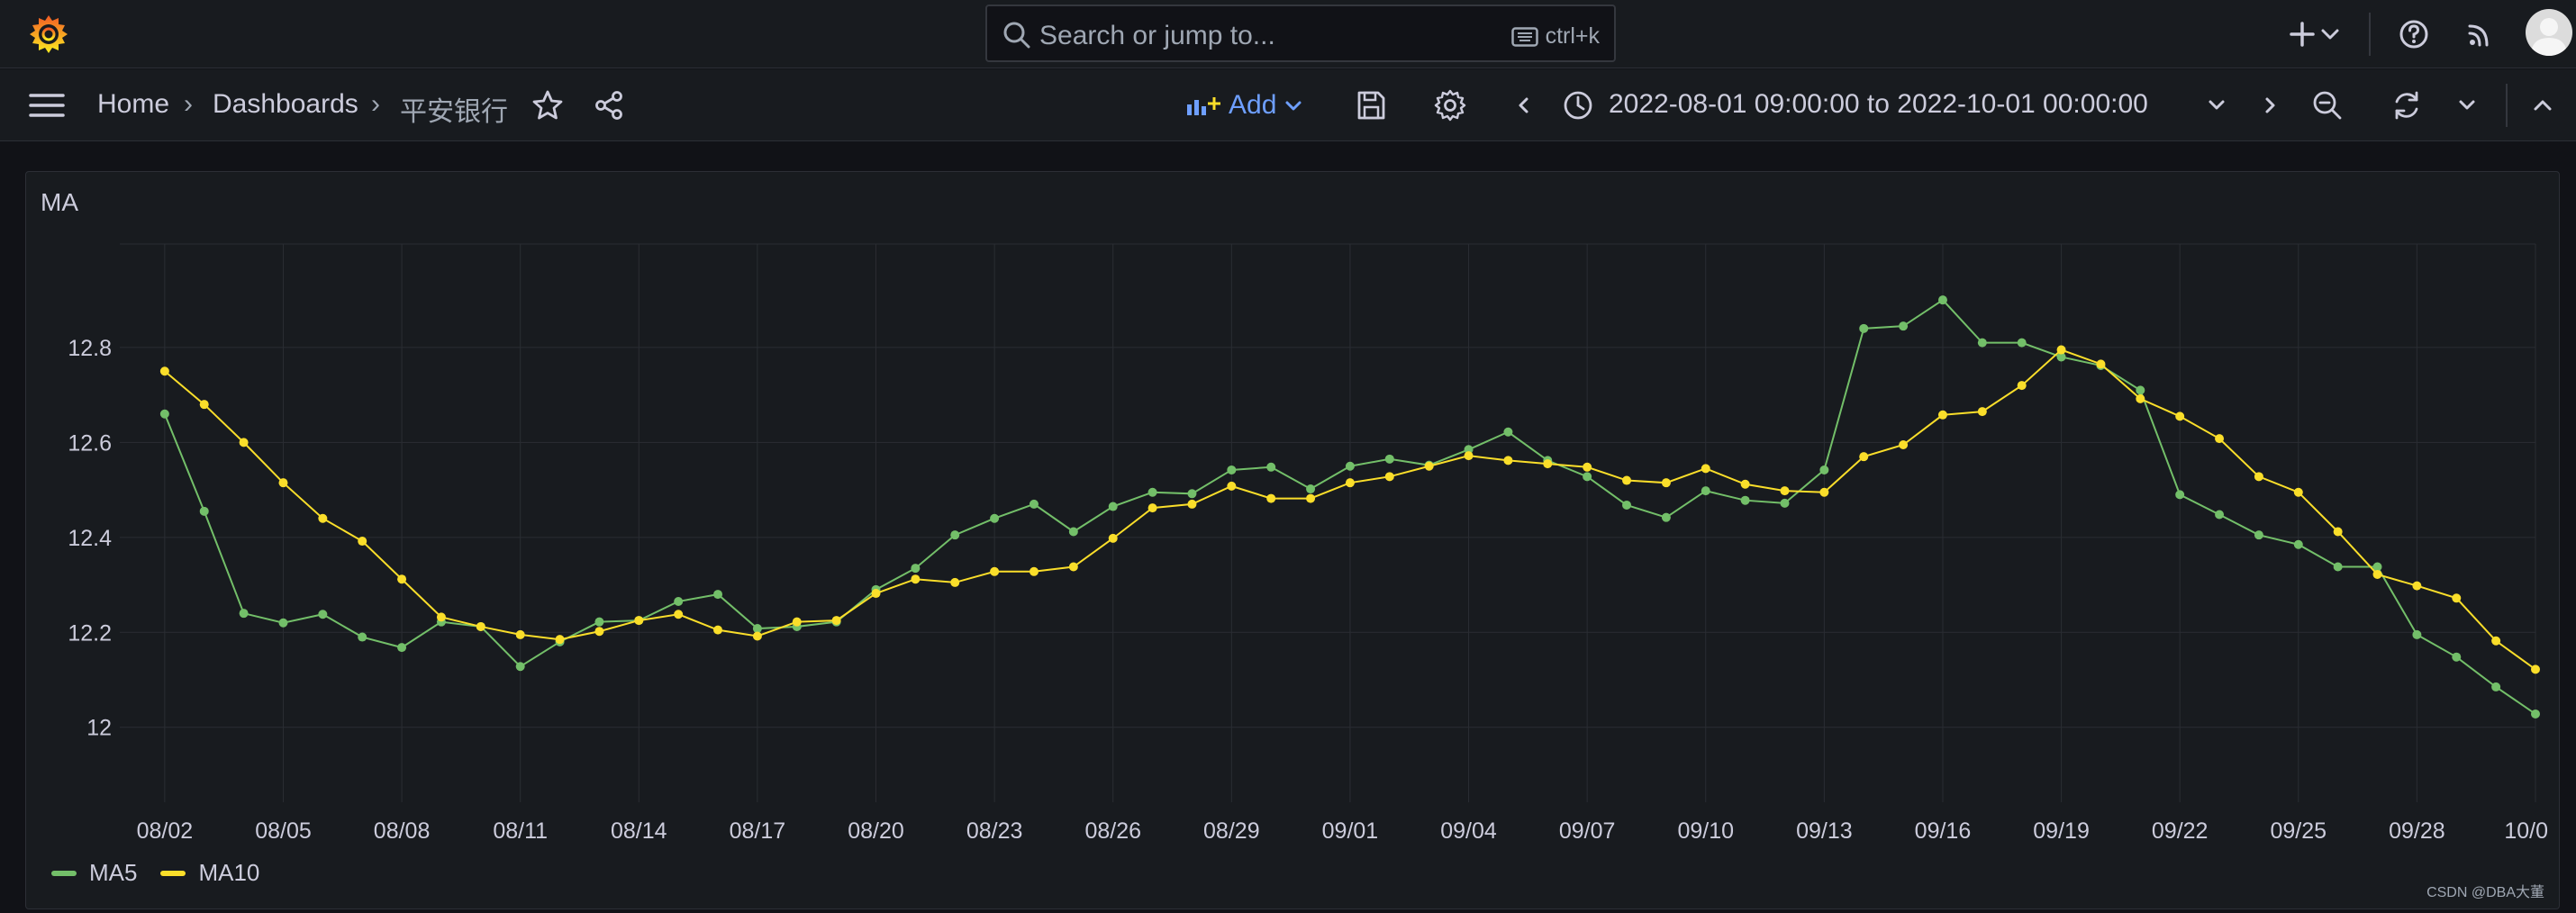 This screenshot has width=2576, height=913. Describe the element at coordinates (133, 104) in the screenshot. I see `breadcrumb-home: Home` at that location.